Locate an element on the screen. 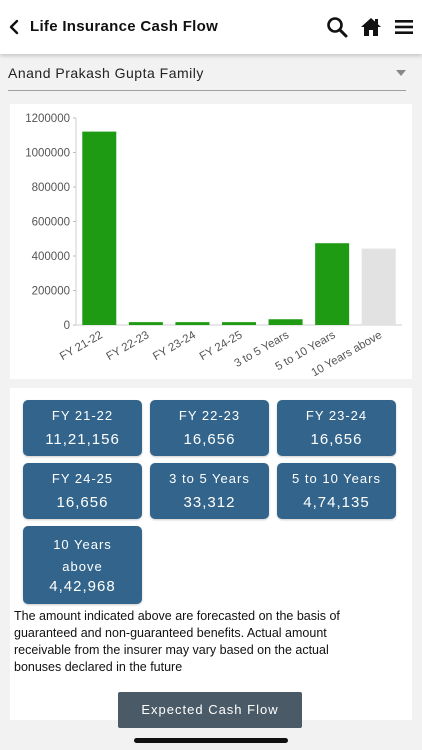 The image size is (422, 750). home-icon is located at coordinates (371, 27).